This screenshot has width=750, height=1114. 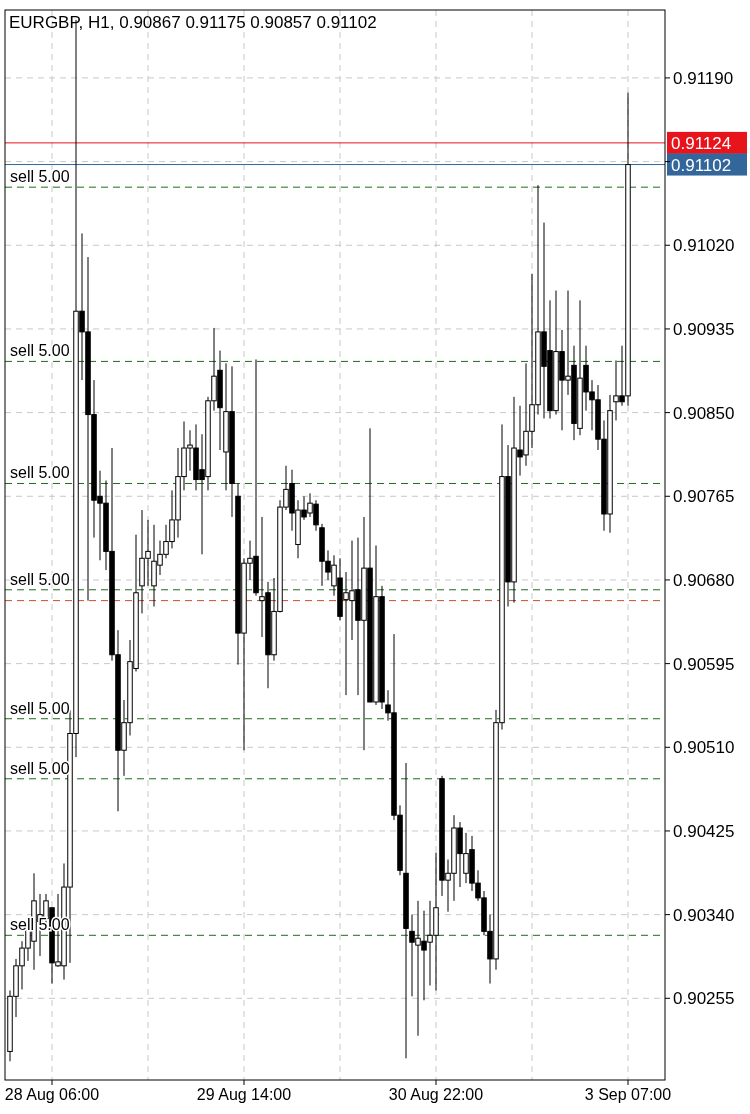 What do you see at coordinates (704, 413) in the screenshot?
I see `y-tick-label: 0.90850` at bounding box center [704, 413].